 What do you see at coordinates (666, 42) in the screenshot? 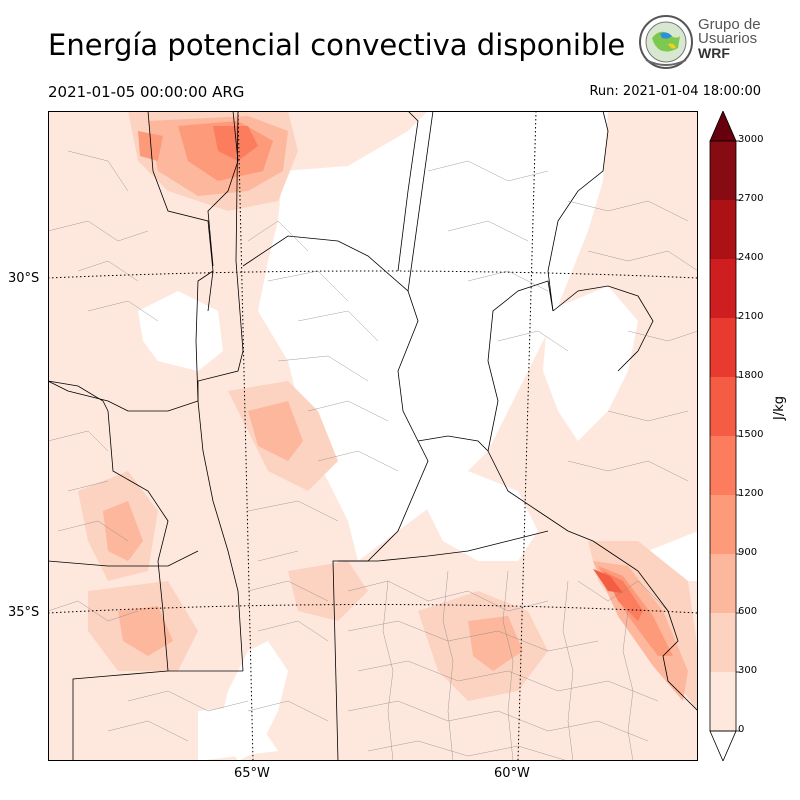
I see `globe-icon` at bounding box center [666, 42].